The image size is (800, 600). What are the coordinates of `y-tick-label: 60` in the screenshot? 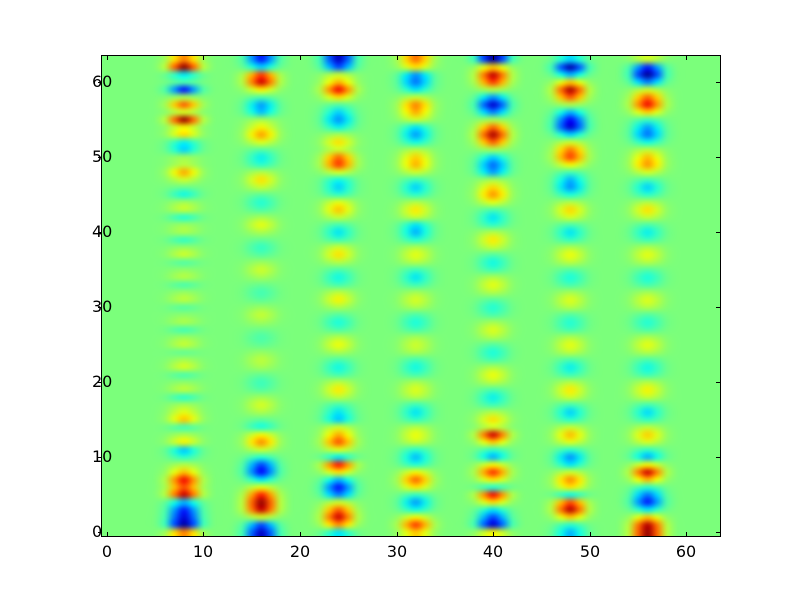 It's located at (102, 81).